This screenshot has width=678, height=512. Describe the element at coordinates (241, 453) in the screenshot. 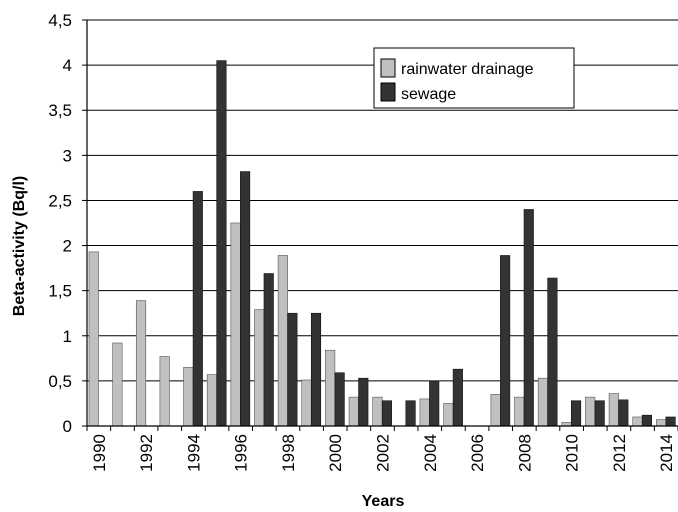

I see `x-tick-label: 1996` at that location.